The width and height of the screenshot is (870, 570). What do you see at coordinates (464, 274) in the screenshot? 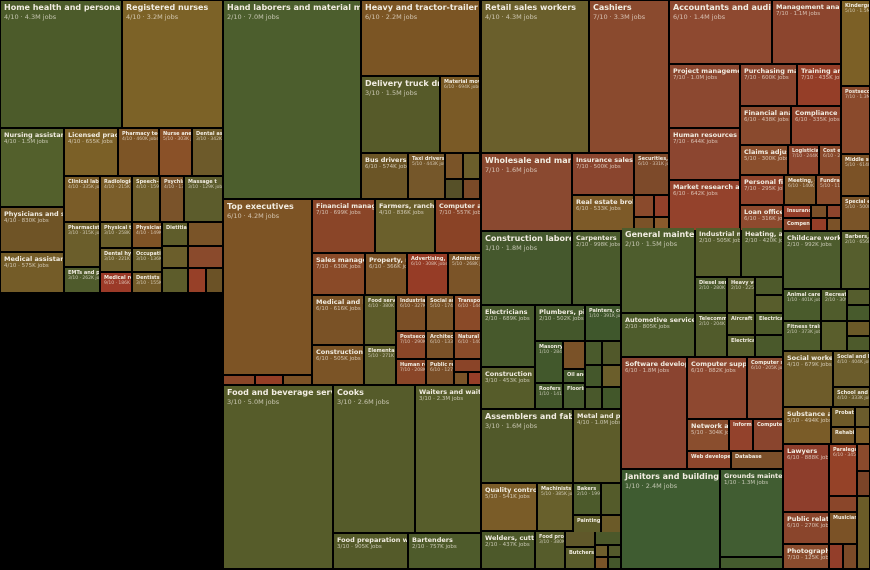
I see `treemap-cell: Administrative se5/10 · 268K jobs` at bounding box center [464, 274].